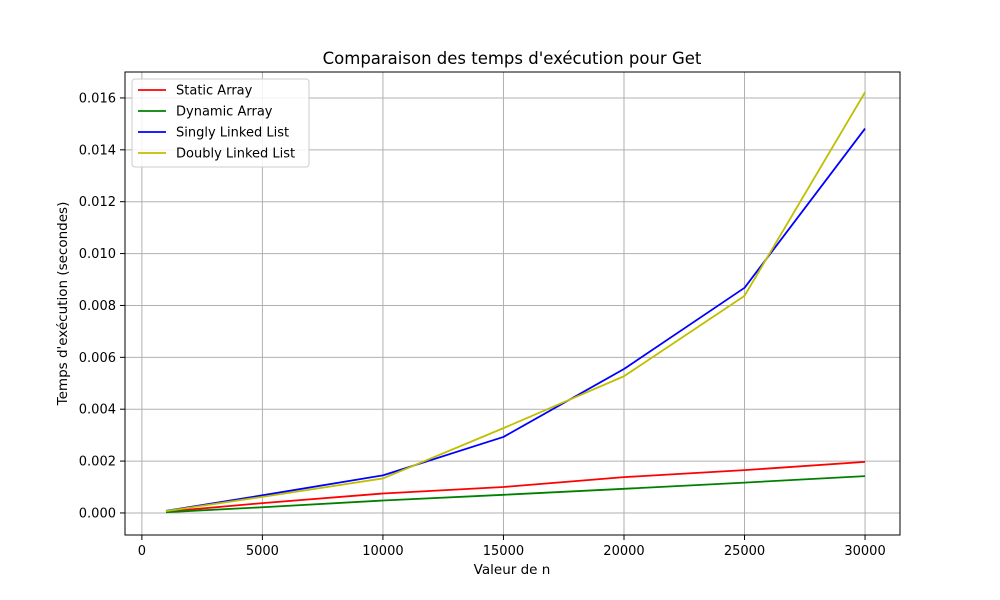  What do you see at coordinates (97, 306) in the screenshot?
I see `y-tick-label: 0.008` at bounding box center [97, 306].